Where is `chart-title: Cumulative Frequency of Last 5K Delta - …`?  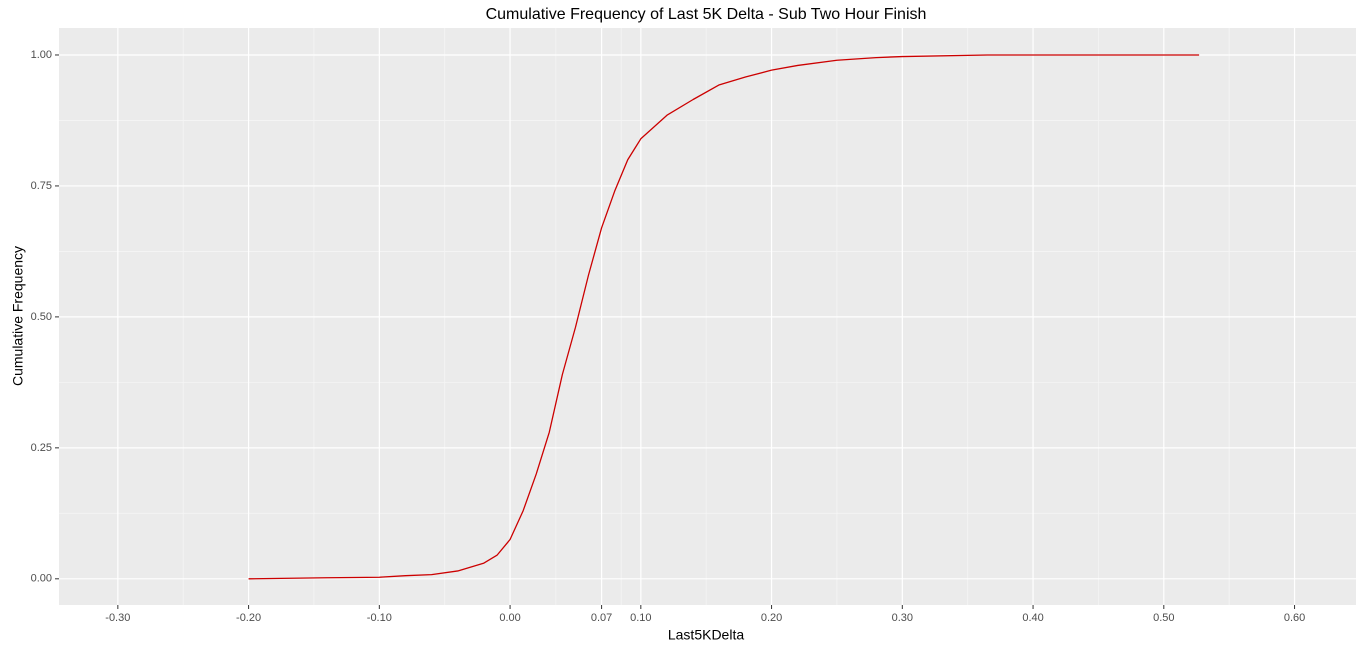
chart-title: Cumulative Frequency of Last 5K Delta - … is located at coordinates (706, 14).